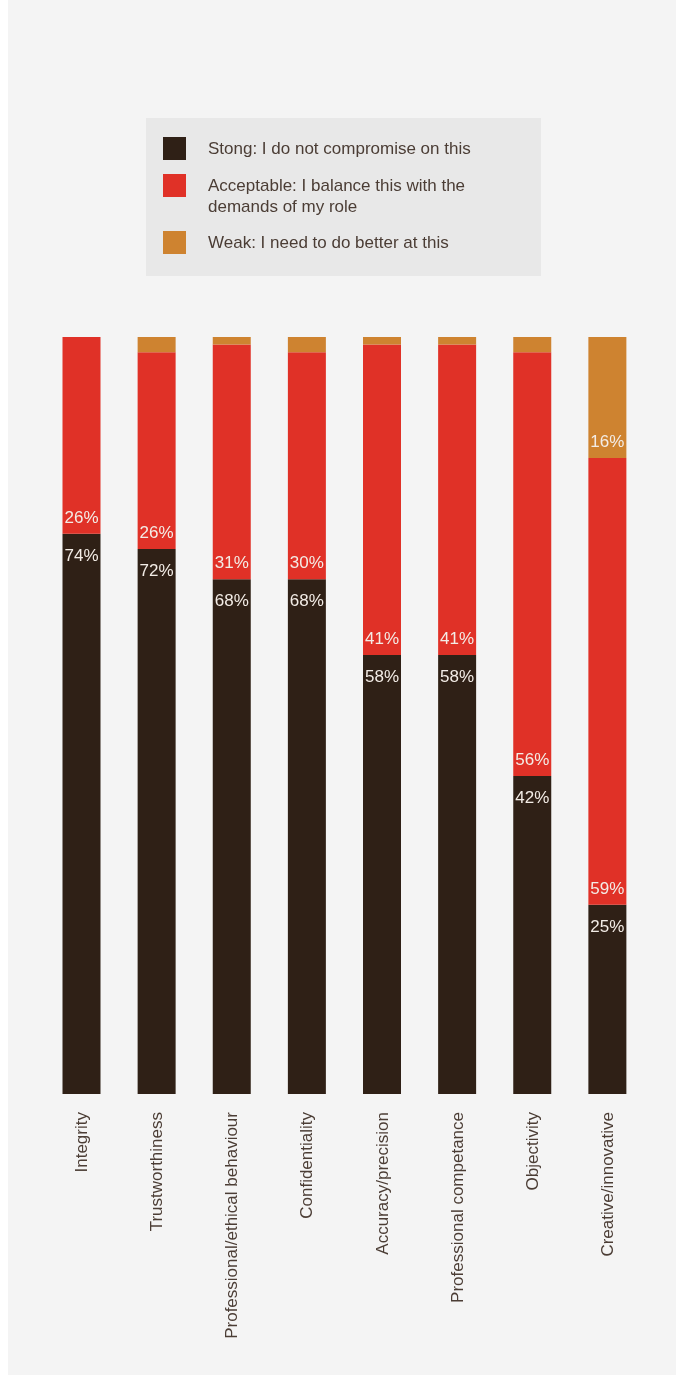 Image resolution: width=676 pixels, height=1383 pixels. What do you see at coordinates (532, 759) in the screenshot?
I see `data-label: 56%` at bounding box center [532, 759].